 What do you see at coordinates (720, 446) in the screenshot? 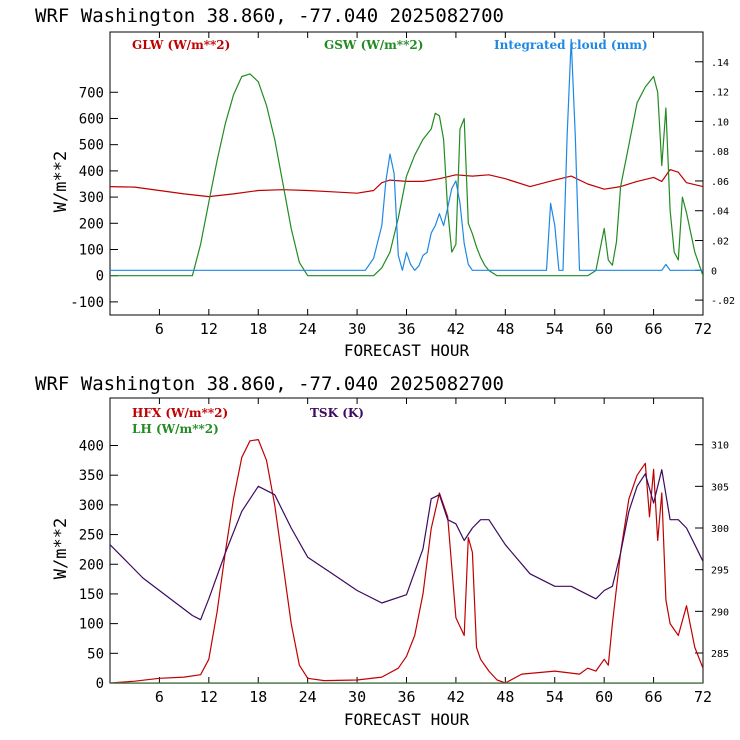
I see `y2-tick-label: 310` at bounding box center [720, 446].